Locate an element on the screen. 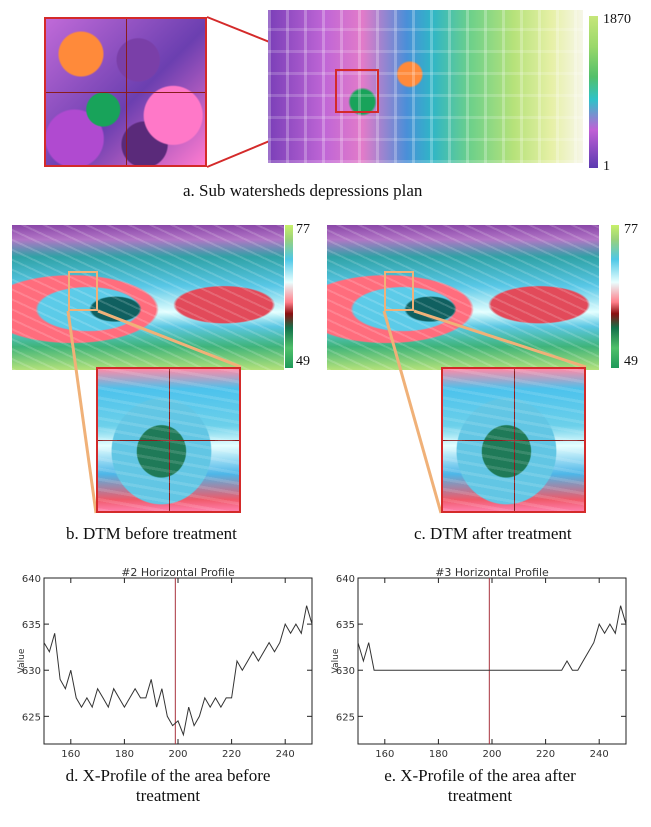  dtm-before-map is located at coordinates (148, 297).